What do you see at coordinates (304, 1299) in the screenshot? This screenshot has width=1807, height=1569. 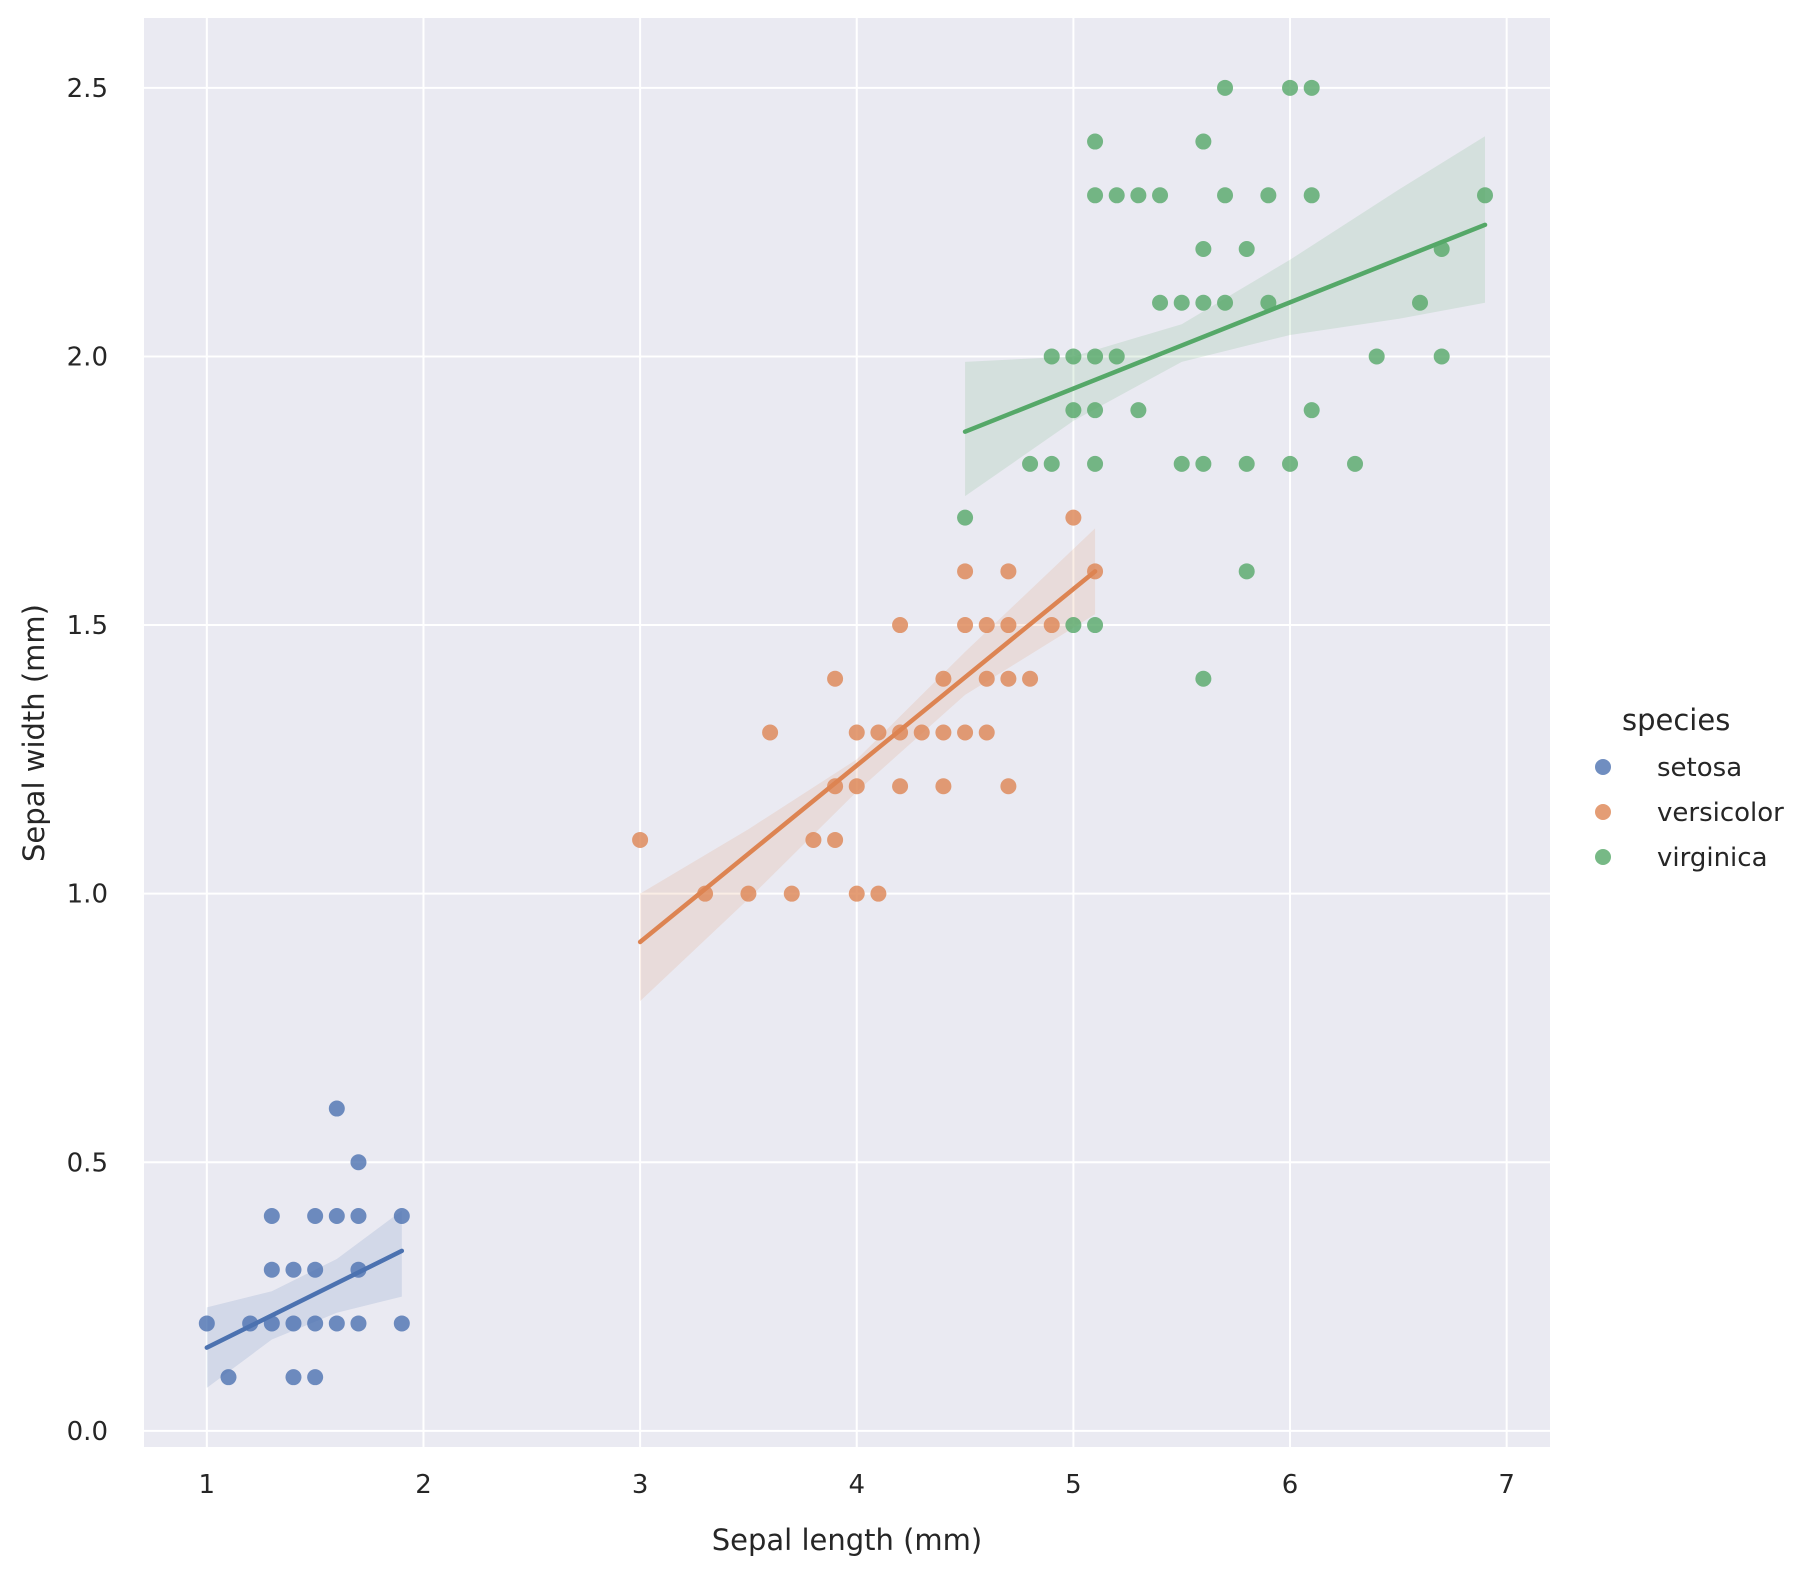 I see `setosa-regression-line` at bounding box center [304, 1299].